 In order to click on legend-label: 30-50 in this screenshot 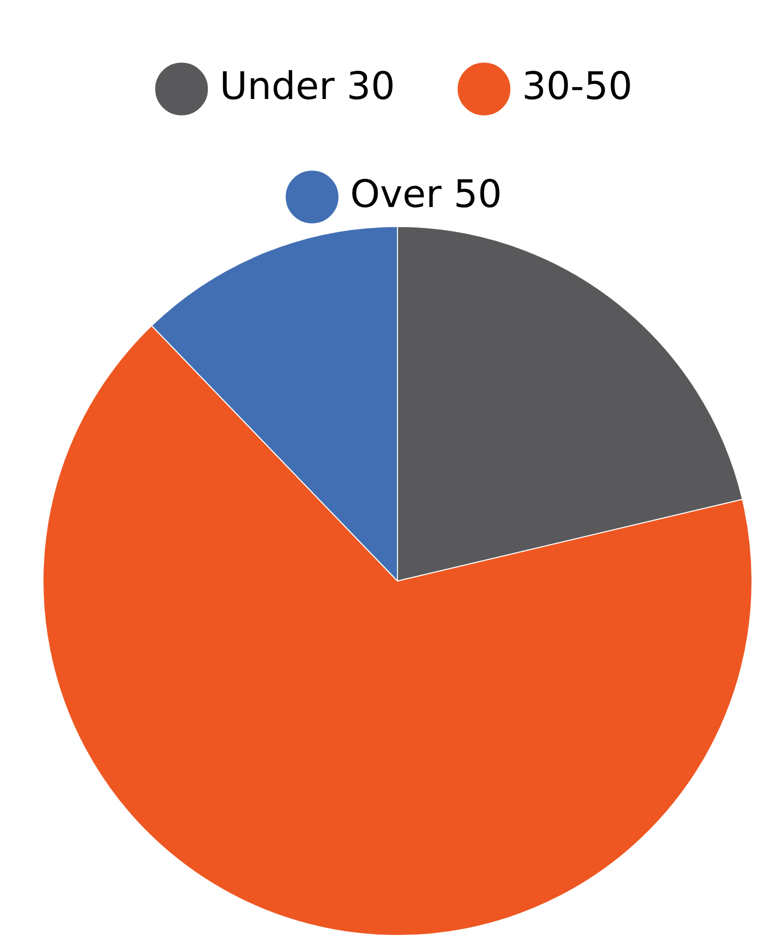, I will do `click(577, 86)`.